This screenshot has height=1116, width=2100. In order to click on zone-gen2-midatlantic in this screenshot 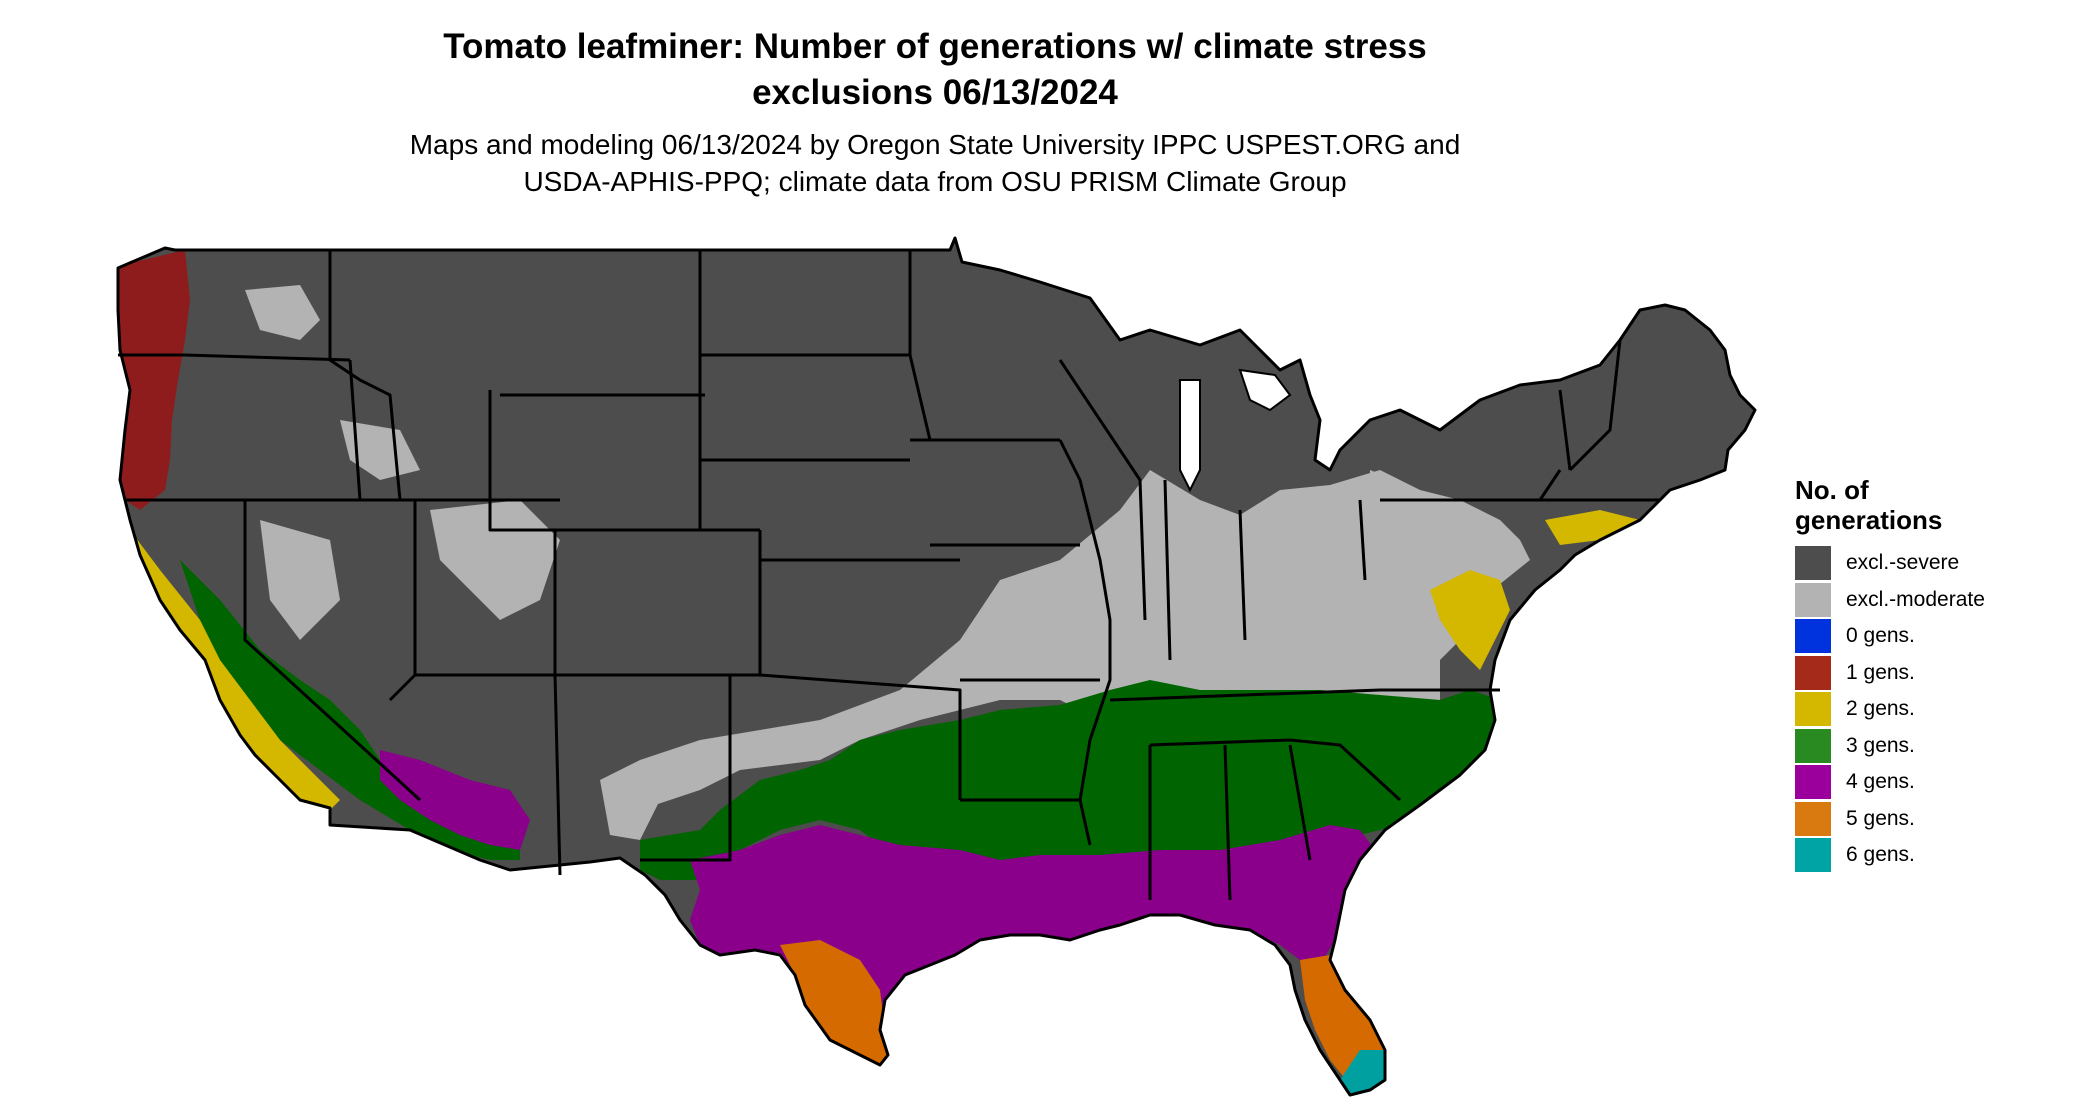, I will do `click(1470, 620)`.